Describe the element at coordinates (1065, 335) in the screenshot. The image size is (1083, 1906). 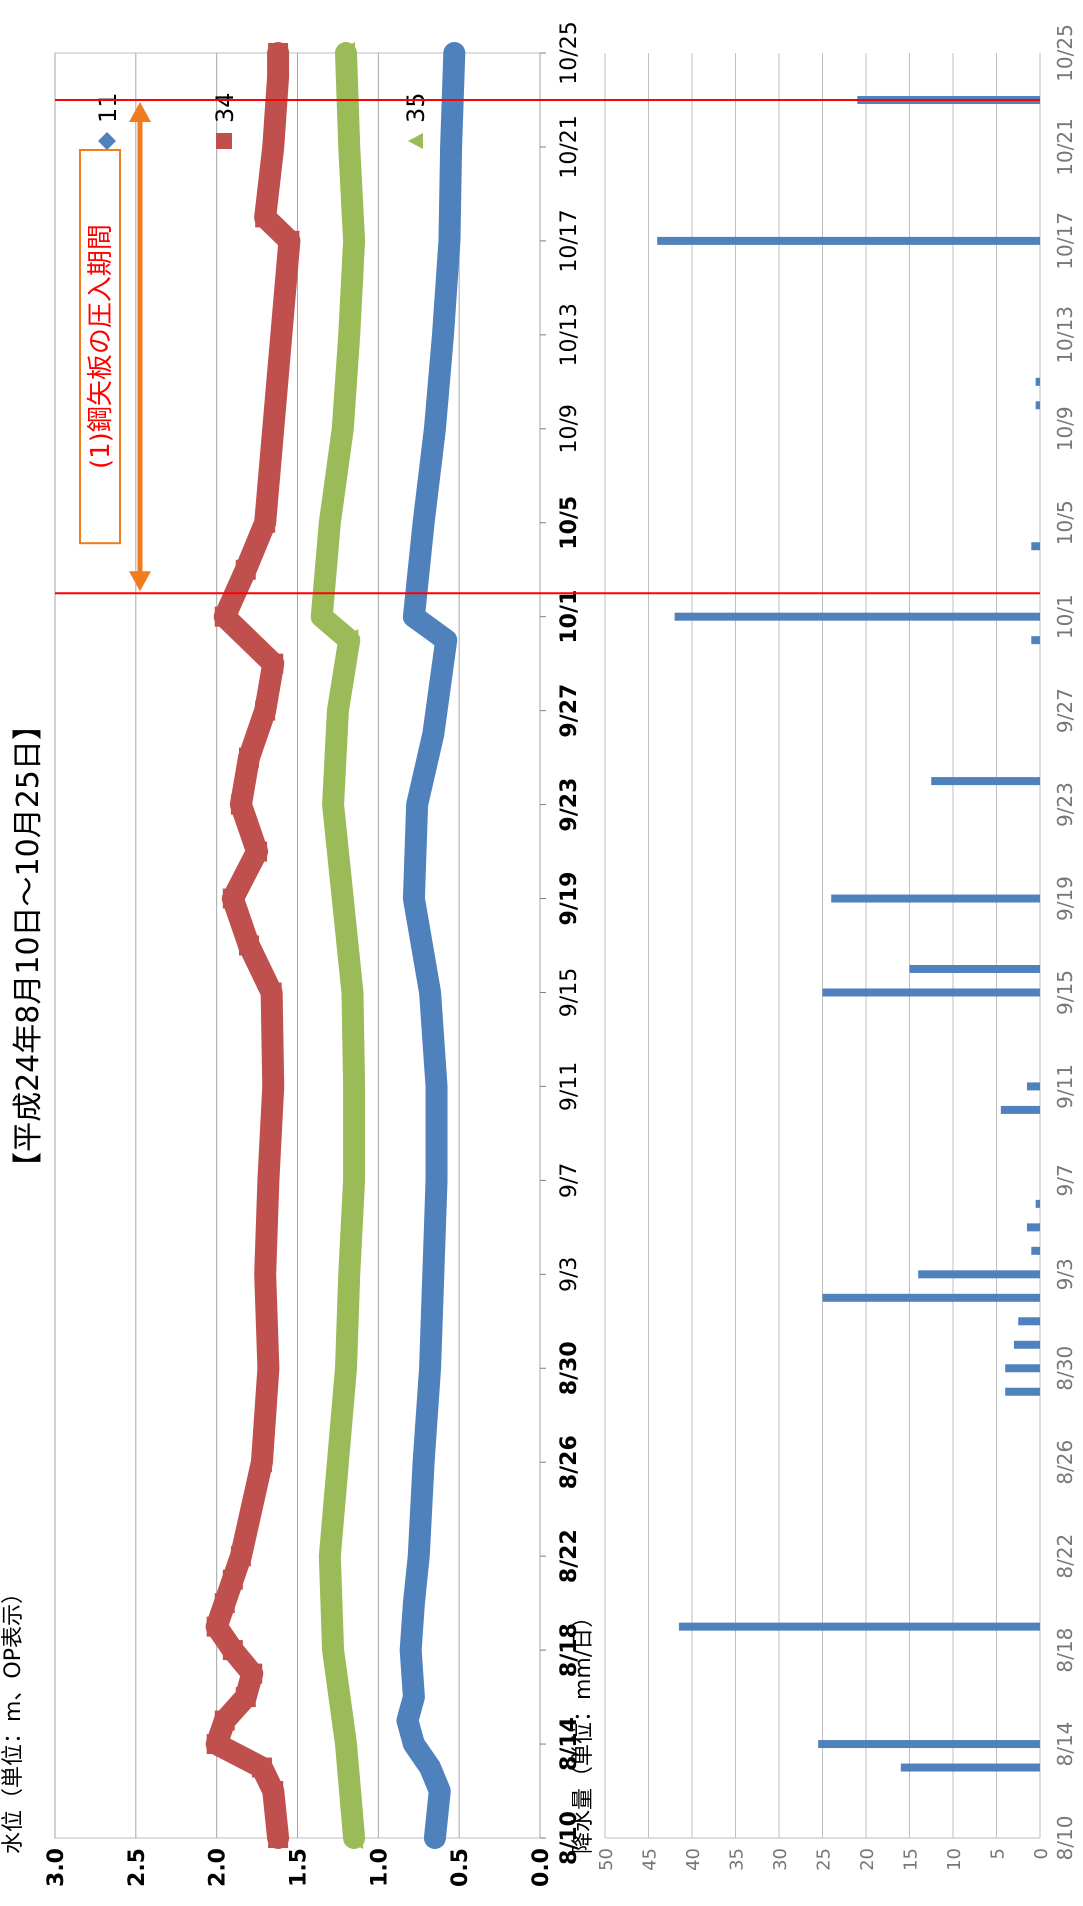
I see `rainfall-x-tick-label: 10/13` at that location.